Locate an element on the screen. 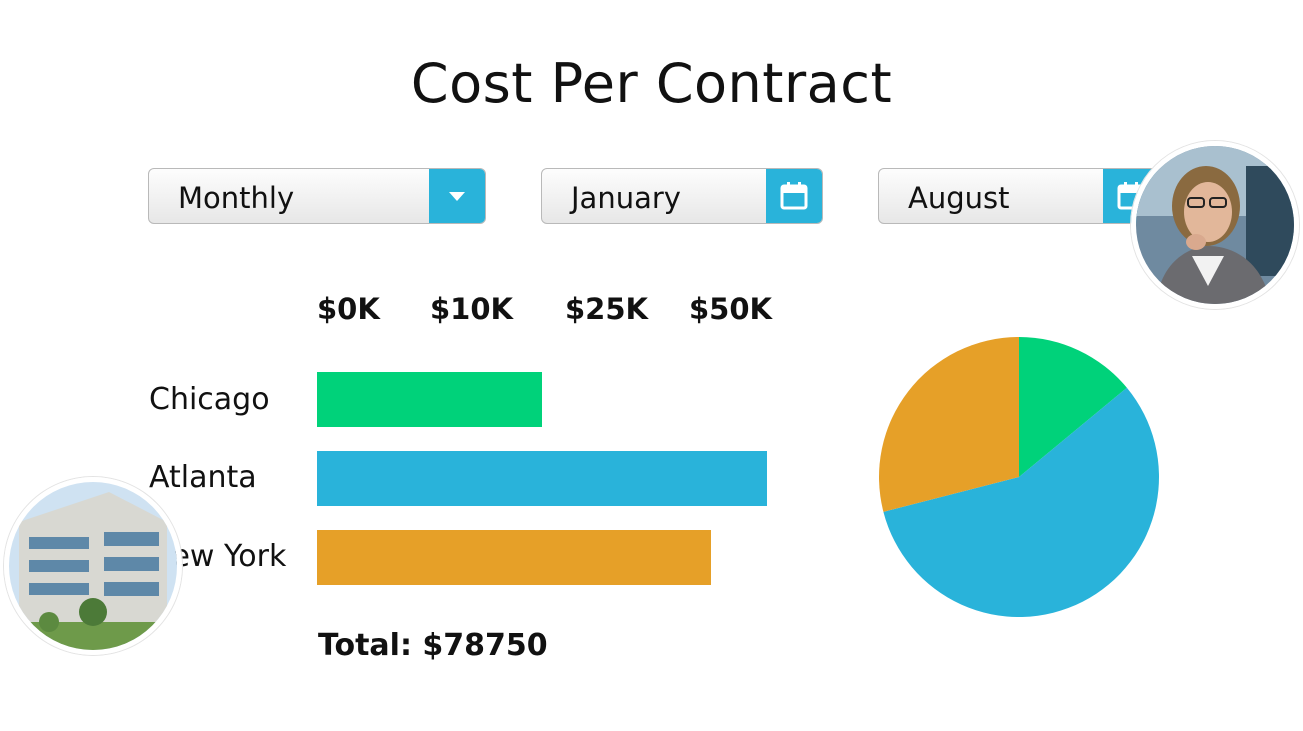 The height and width of the screenshot is (731, 1303). calendar-icon is located at coordinates (794, 196).